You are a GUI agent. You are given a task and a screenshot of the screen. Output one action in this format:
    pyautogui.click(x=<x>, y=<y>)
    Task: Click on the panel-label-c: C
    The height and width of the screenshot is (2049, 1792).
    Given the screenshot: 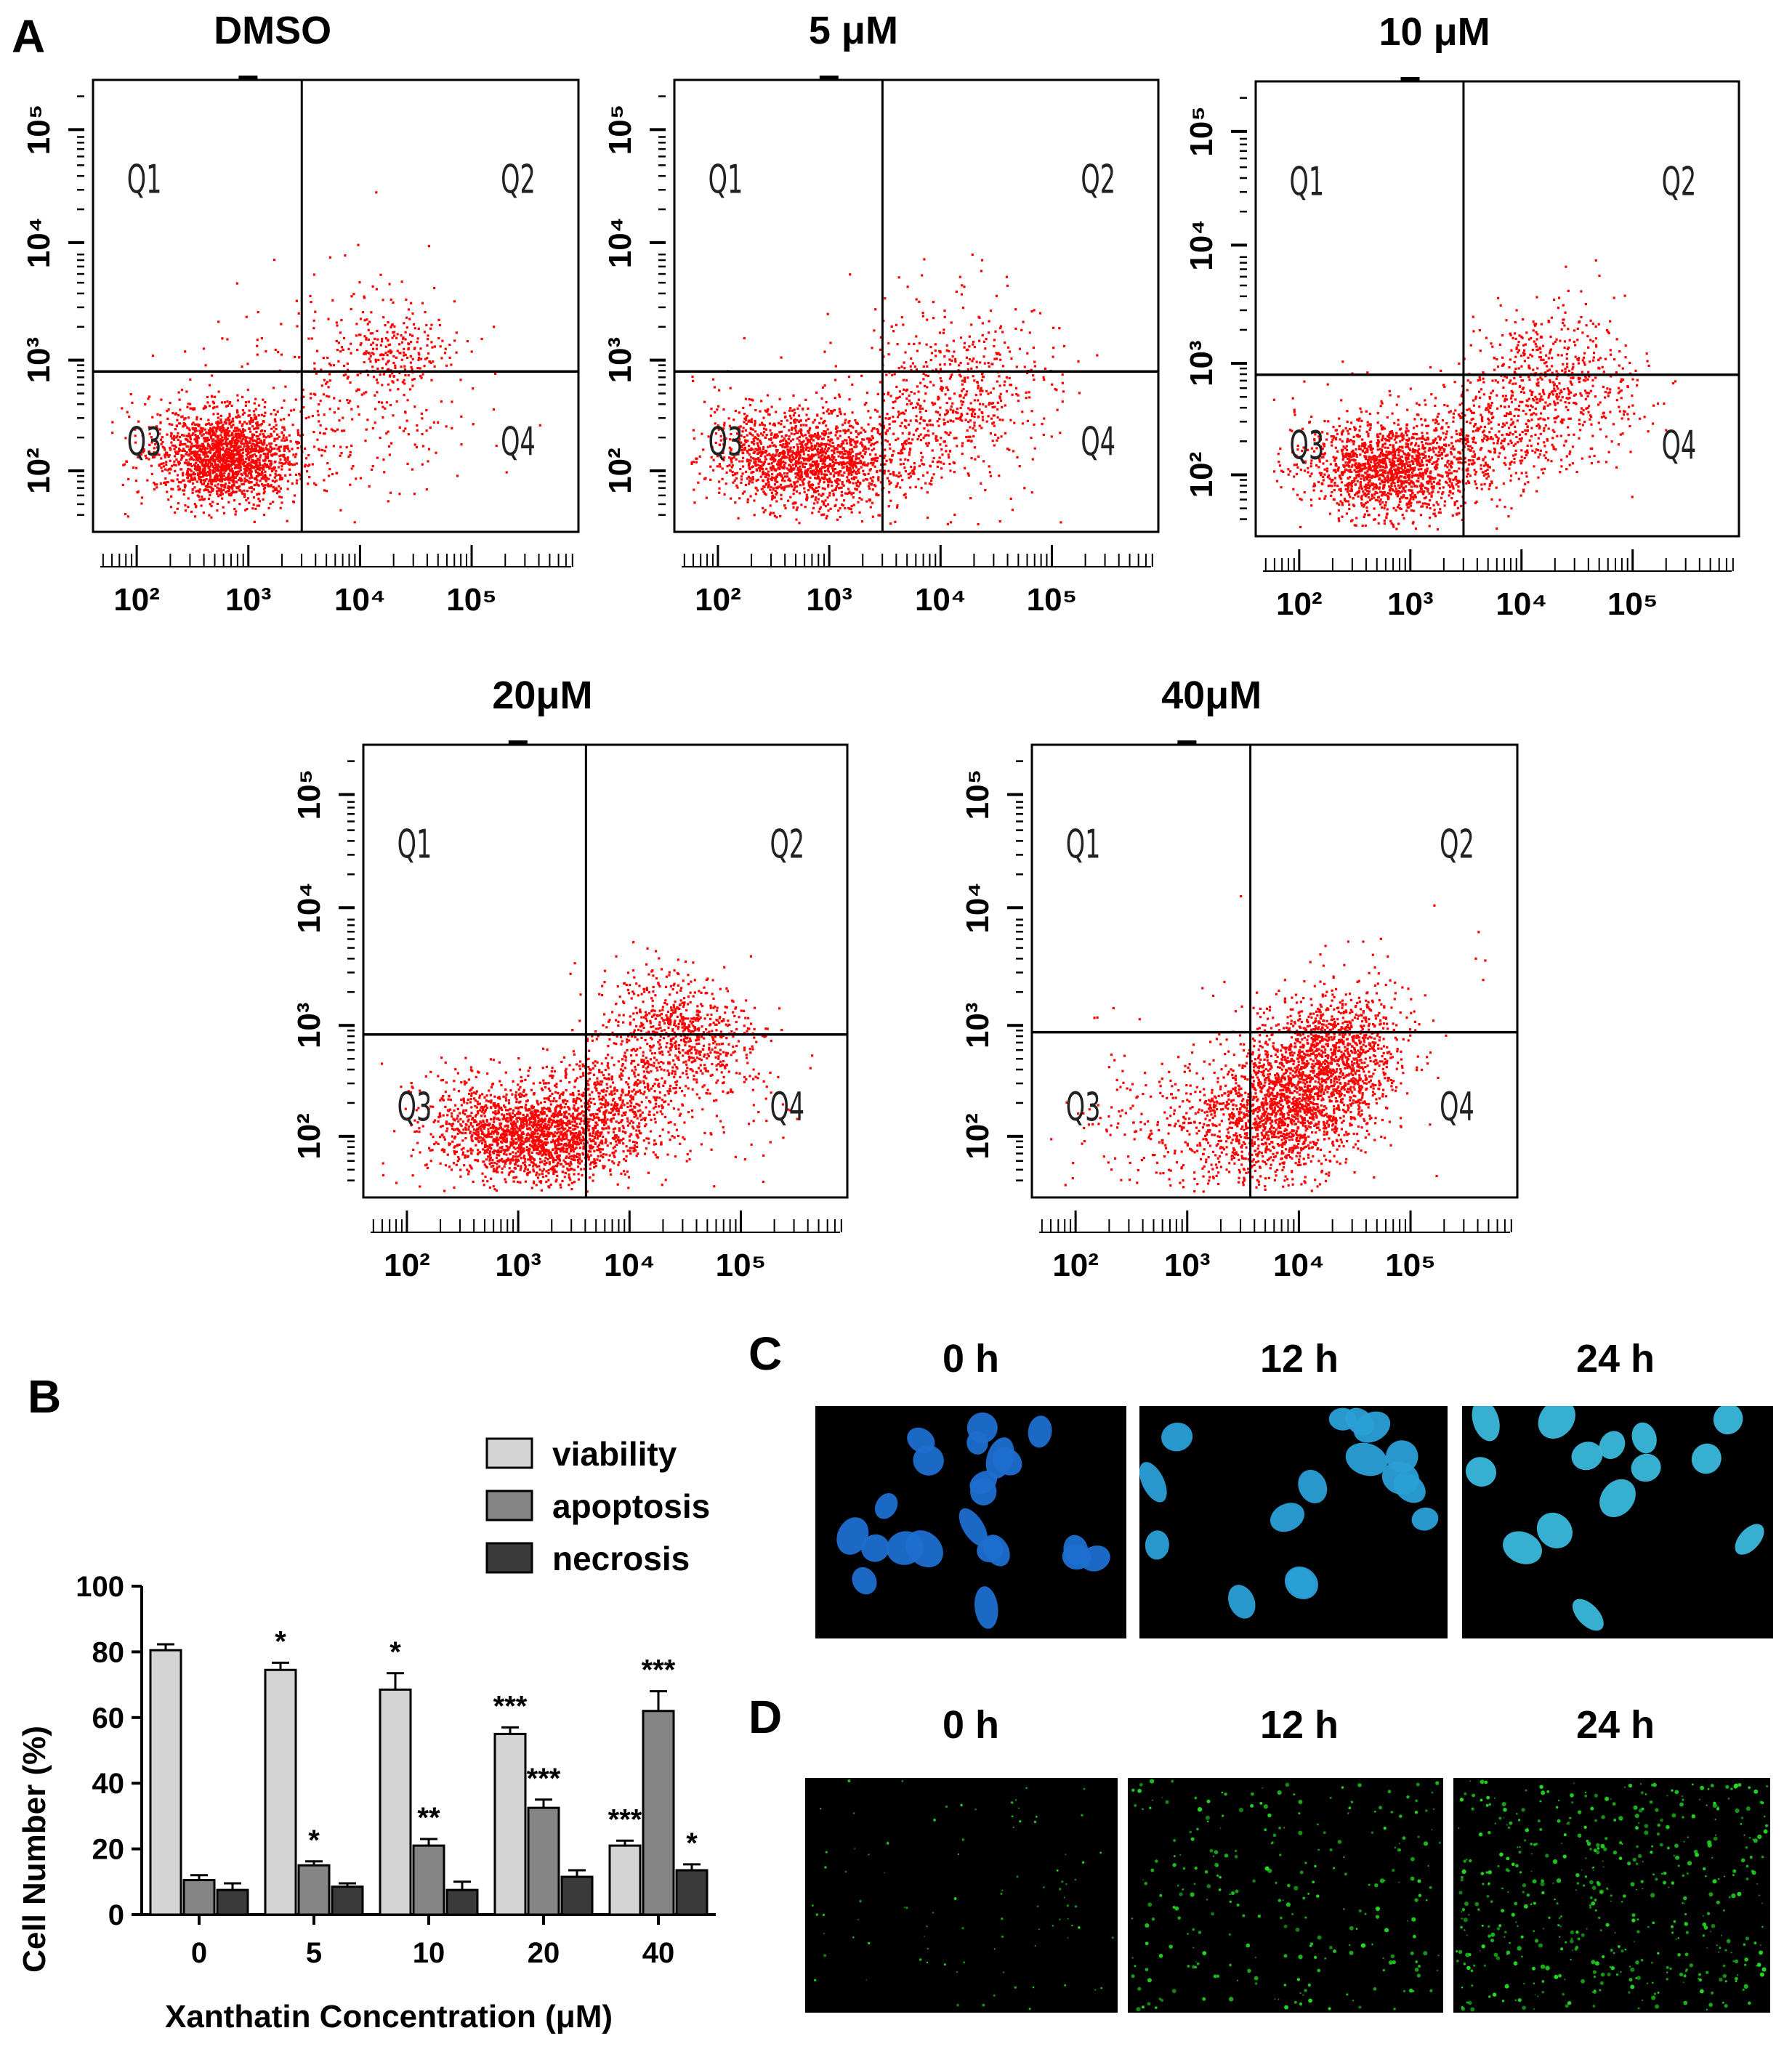 What is the action you would take?
    pyautogui.click(x=765, y=1353)
    